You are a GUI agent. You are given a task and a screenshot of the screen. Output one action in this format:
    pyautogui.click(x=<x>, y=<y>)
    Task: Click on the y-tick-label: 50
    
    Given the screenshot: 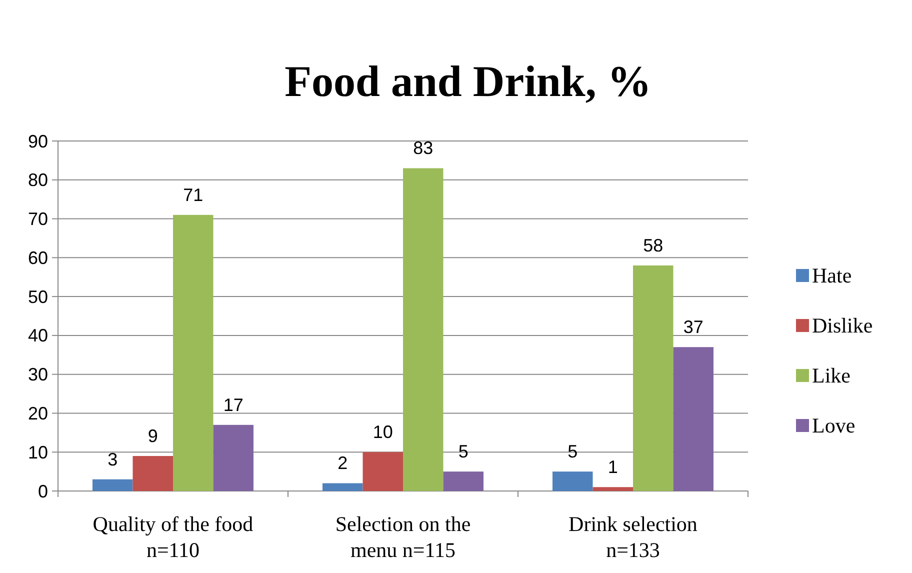 What is the action you would take?
    pyautogui.click(x=38, y=296)
    